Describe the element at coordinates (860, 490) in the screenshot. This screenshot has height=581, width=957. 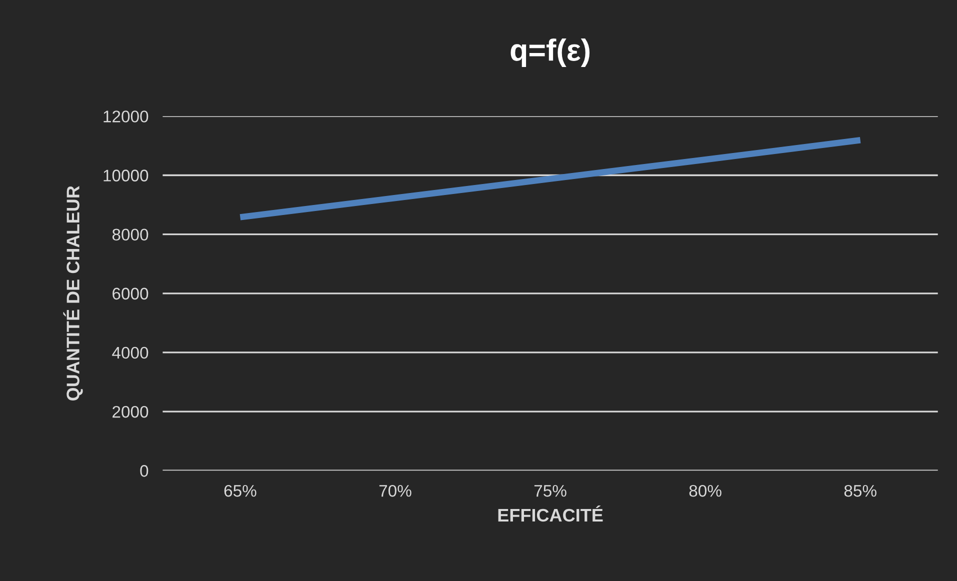
I see `x-tick-label: 85%` at that location.